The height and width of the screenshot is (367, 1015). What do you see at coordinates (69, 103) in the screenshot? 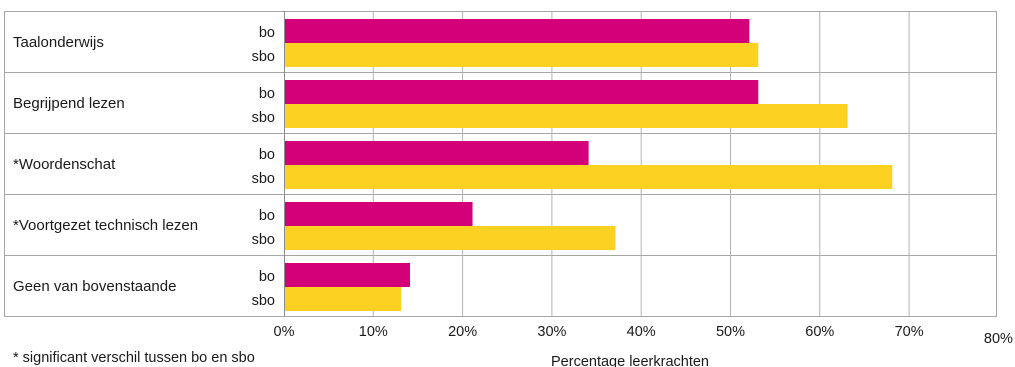
I see `category-label: Begrijpend lezen` at bounding box center [69, 103].